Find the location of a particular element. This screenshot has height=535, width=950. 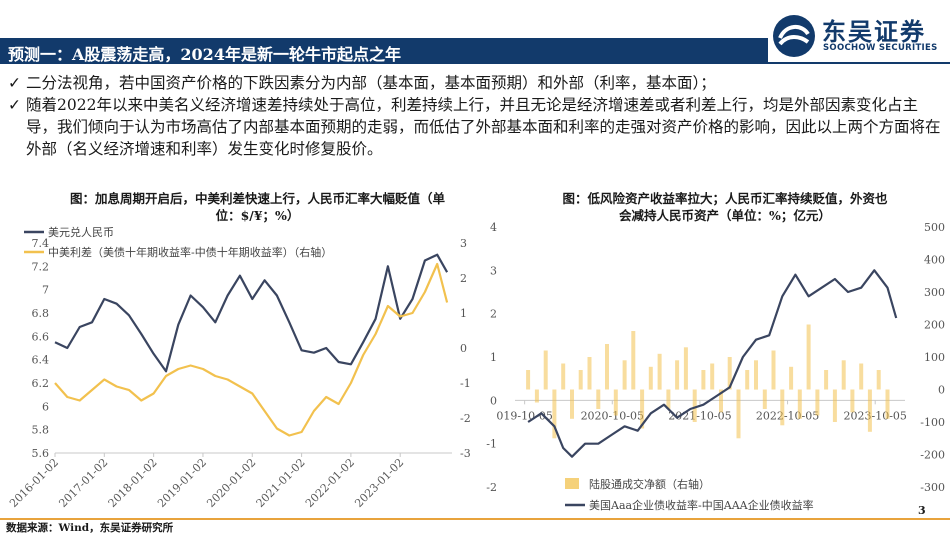

chart-1-legend-label: 中美利差（美债十年期收益率-中债十年期收益率）（右轴） is located at coordinates (190, 252).